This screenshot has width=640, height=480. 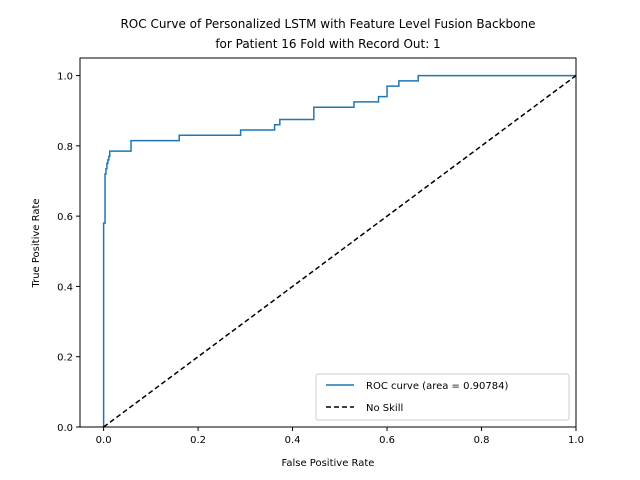 I want to click on x-tick-label: 1.0, so click(x=576, y=440).